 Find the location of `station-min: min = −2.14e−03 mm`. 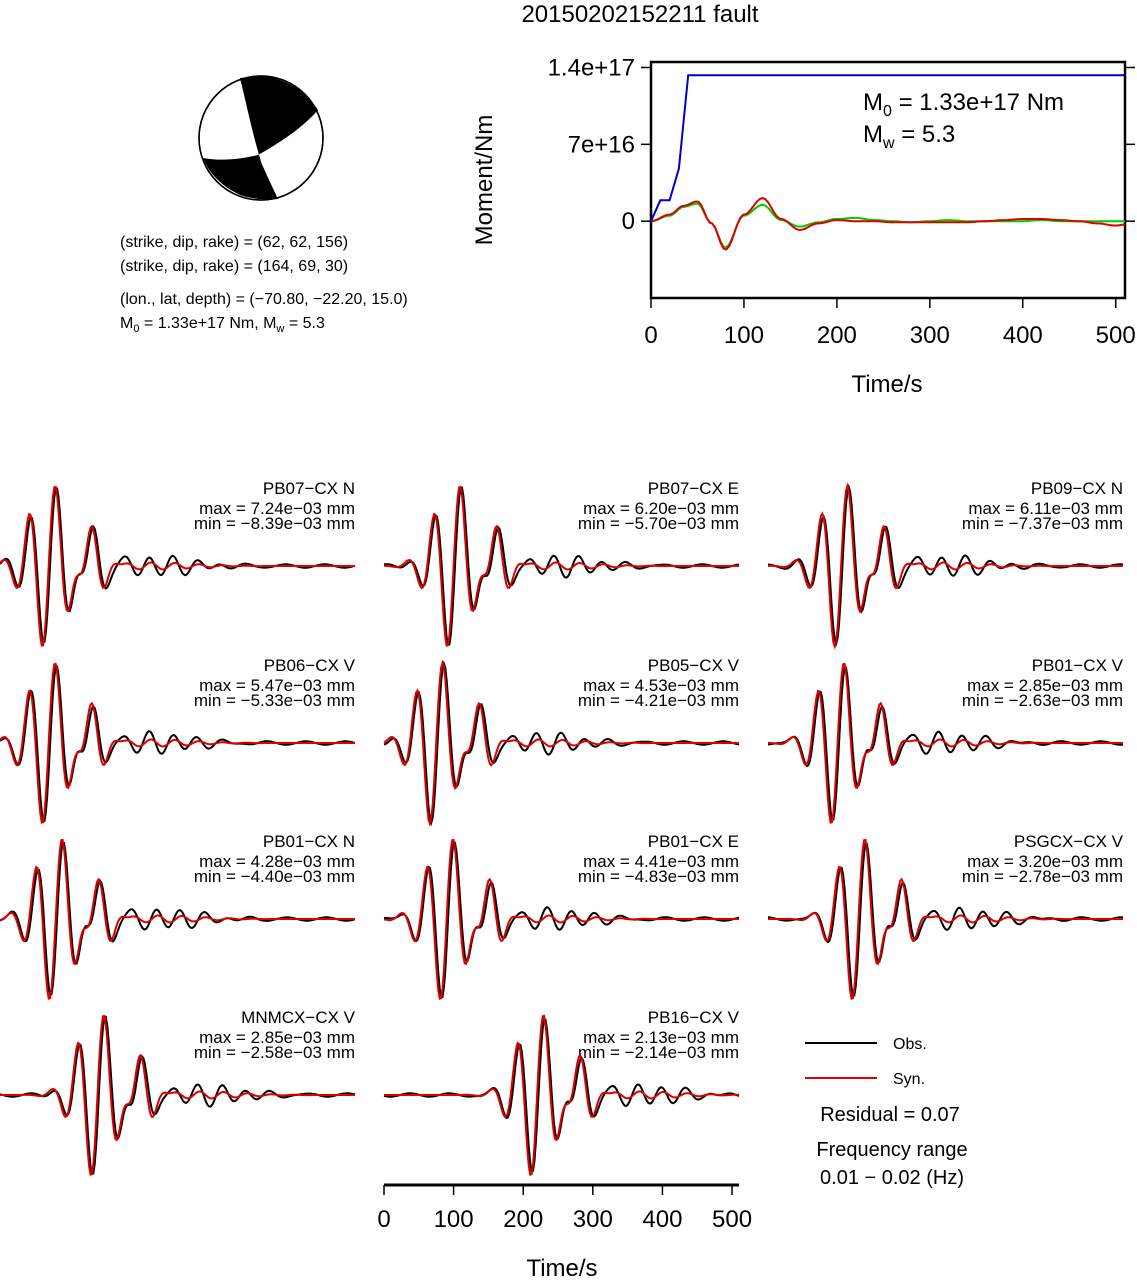

station-min: min = −2.14e−03 mm is located at coordinates (658, 1052).